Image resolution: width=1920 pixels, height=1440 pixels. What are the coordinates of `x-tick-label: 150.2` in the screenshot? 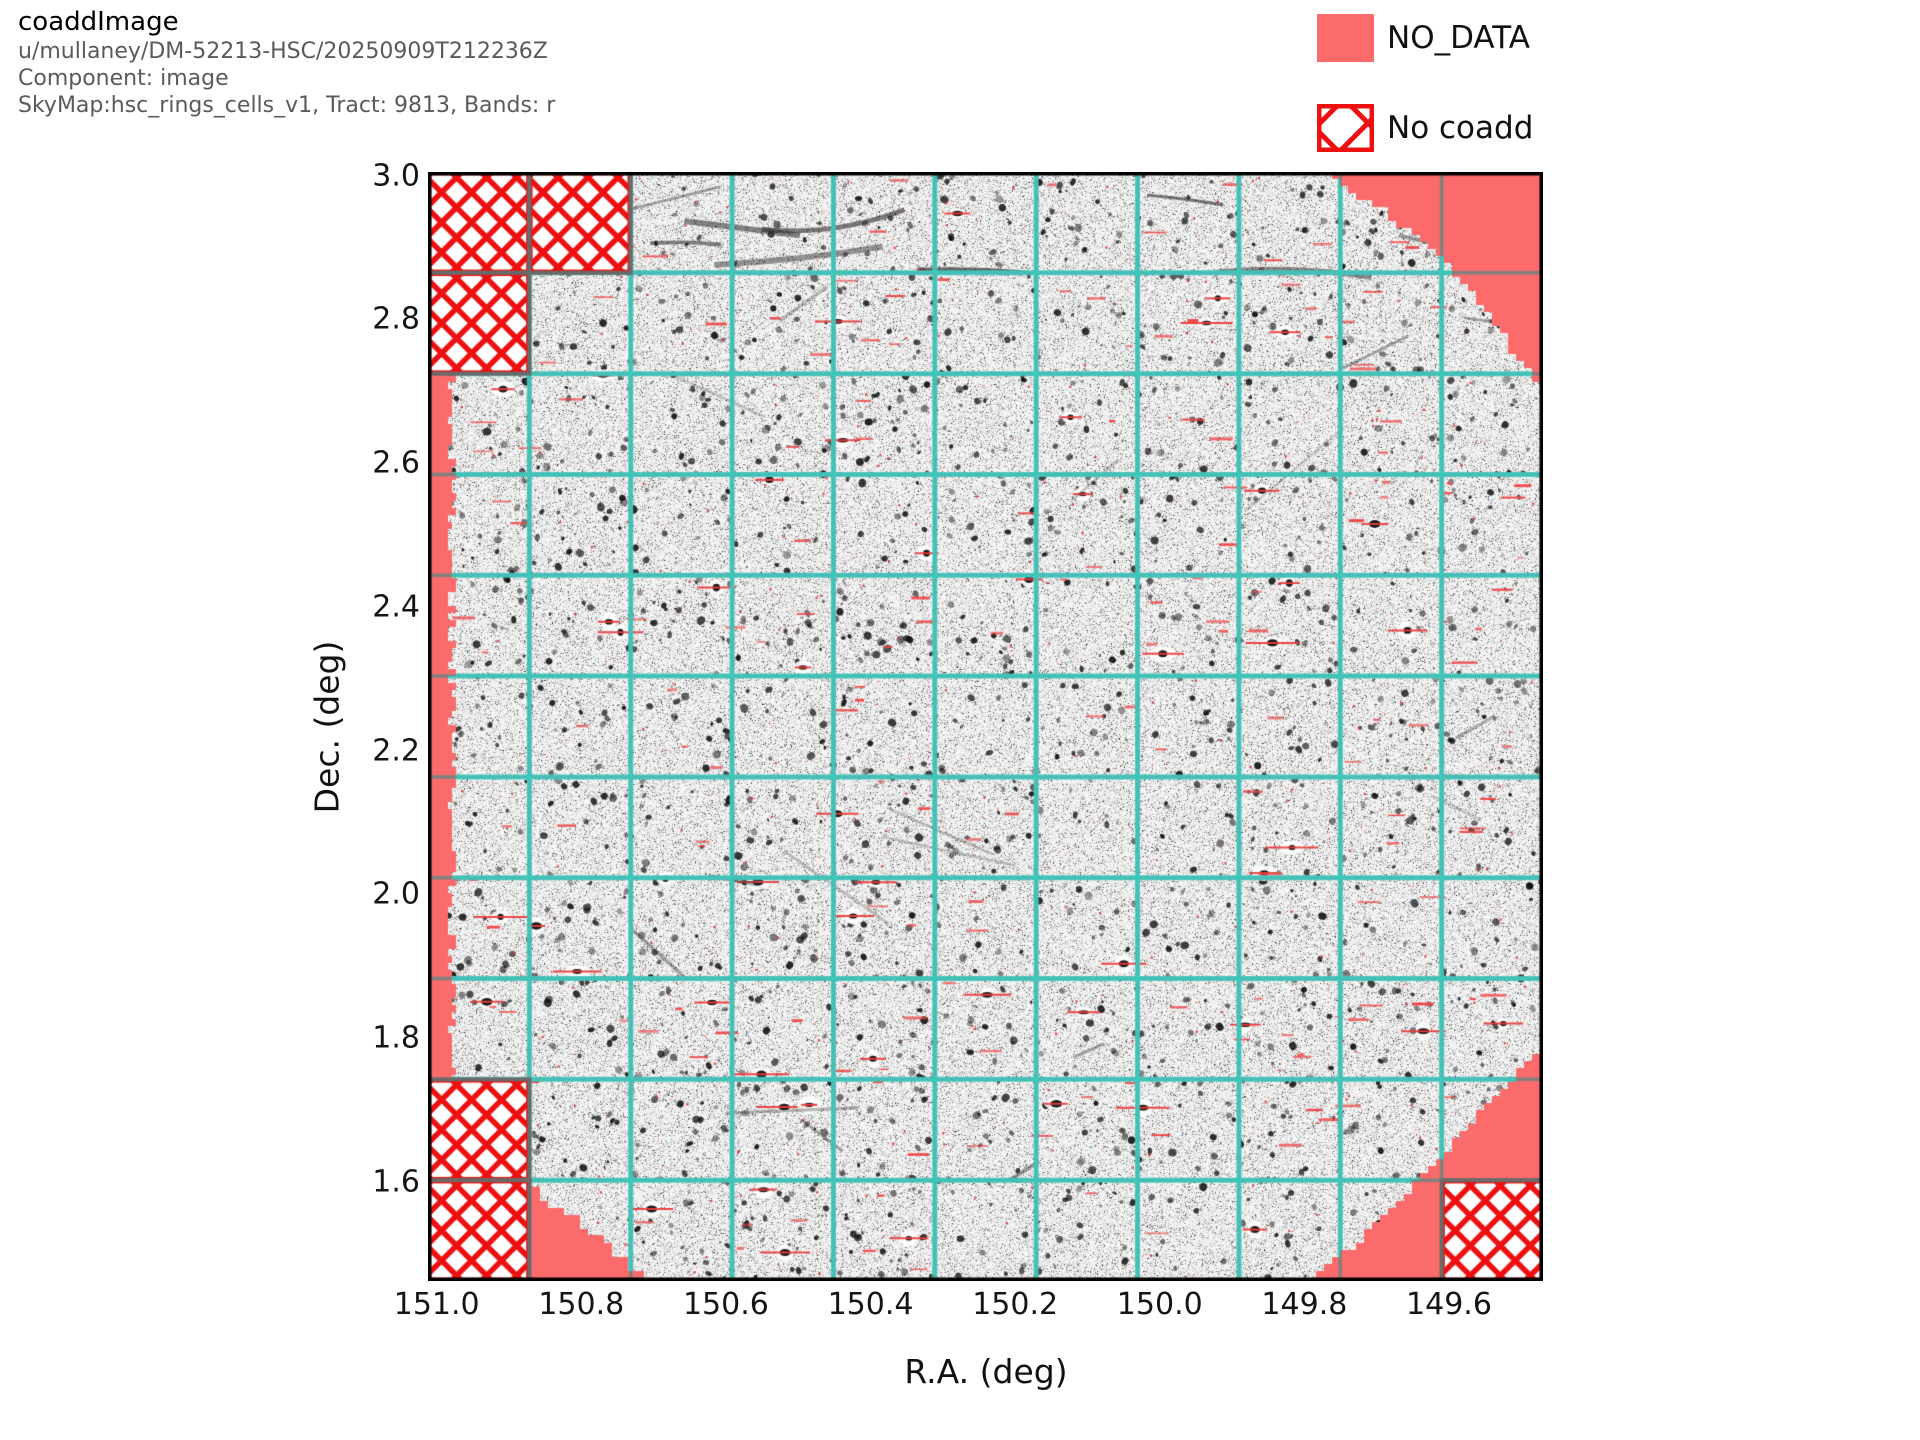 It's located at (1015, 1304).